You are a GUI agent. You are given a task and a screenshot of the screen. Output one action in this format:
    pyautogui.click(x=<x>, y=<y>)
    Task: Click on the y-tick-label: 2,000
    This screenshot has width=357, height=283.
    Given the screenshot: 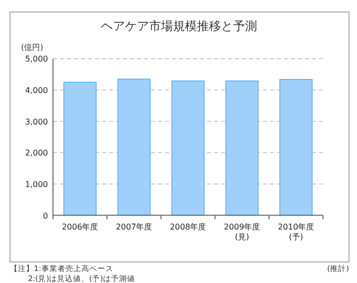 What is the action you would take?
    pyautogui.click(x=36, y=153)
    